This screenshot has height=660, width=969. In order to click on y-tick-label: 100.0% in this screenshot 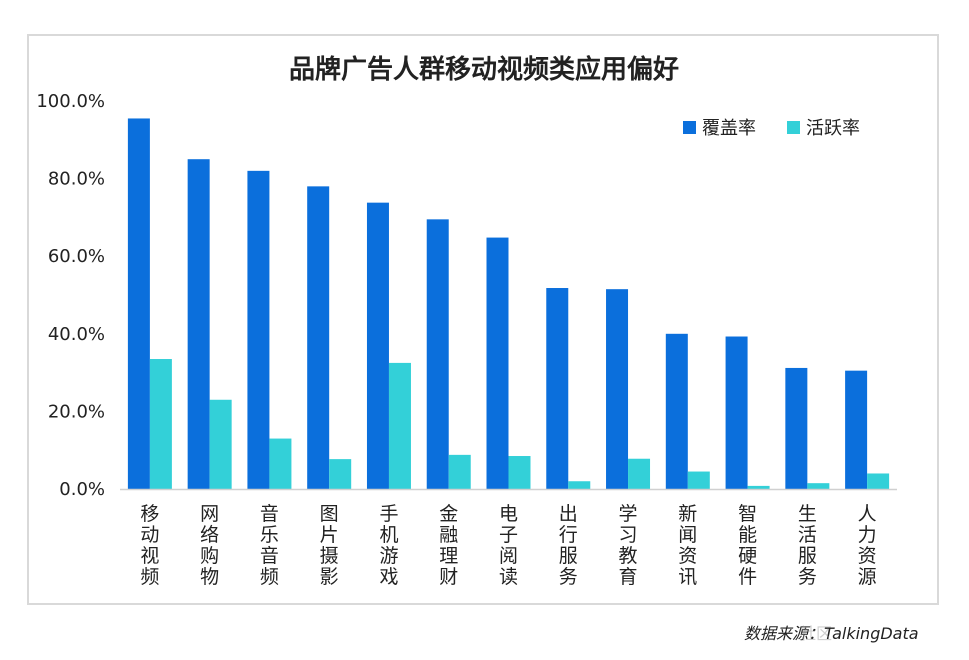, I will do `click(70, 101)`.